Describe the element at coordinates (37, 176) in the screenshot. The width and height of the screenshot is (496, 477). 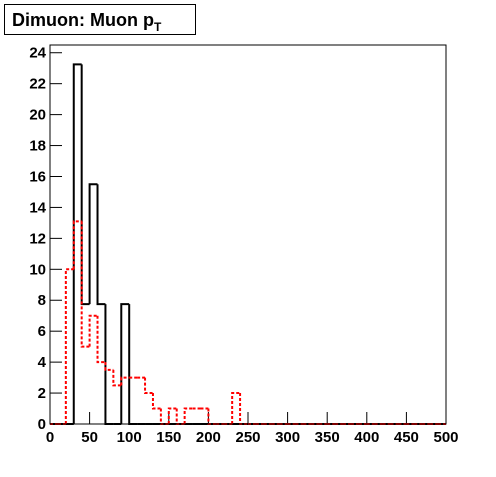
I see `y-tick-label: 16` at that location.